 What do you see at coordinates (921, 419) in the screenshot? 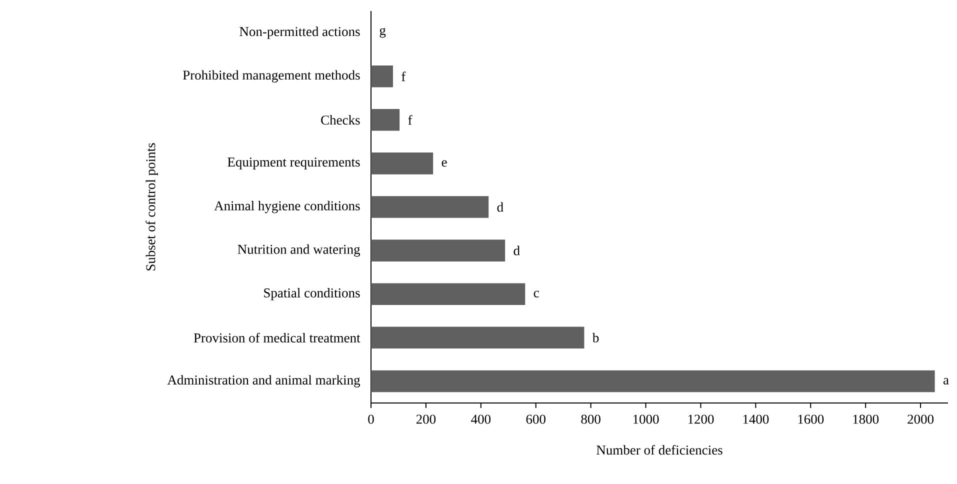
I see `x-tick-label: 2000` at bounding box center [921, 419].